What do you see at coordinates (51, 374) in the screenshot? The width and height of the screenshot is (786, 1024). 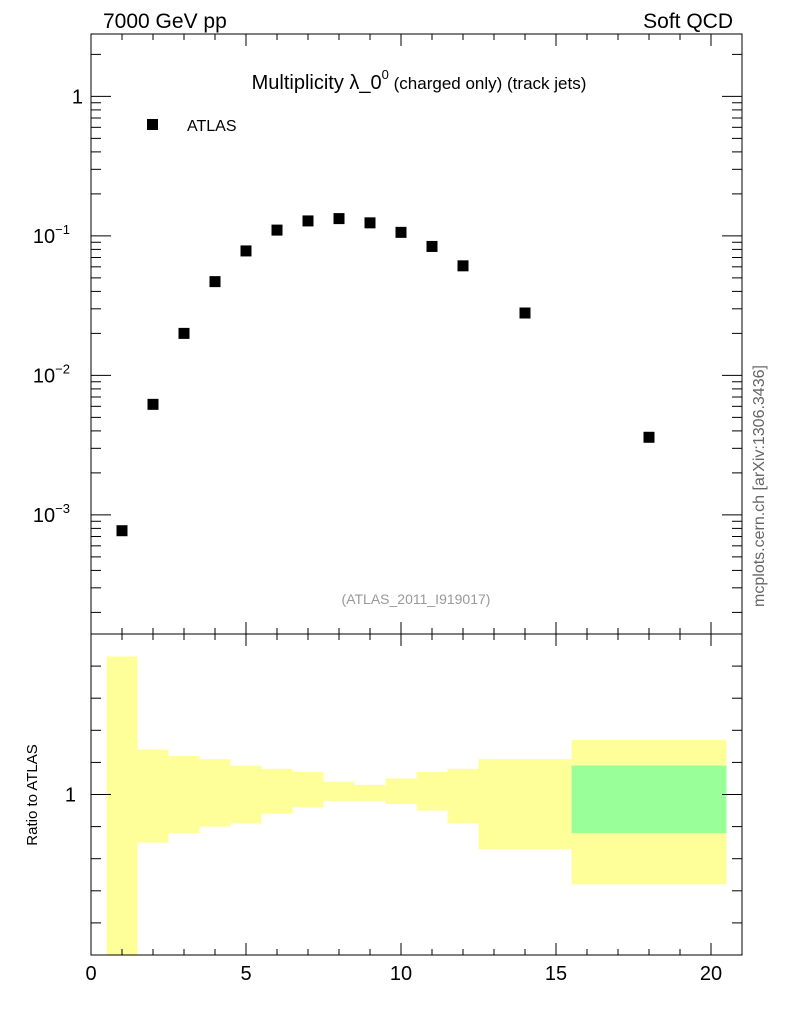 I see `y-tick-label: 10⁻²` at bounding box center [51, 374].